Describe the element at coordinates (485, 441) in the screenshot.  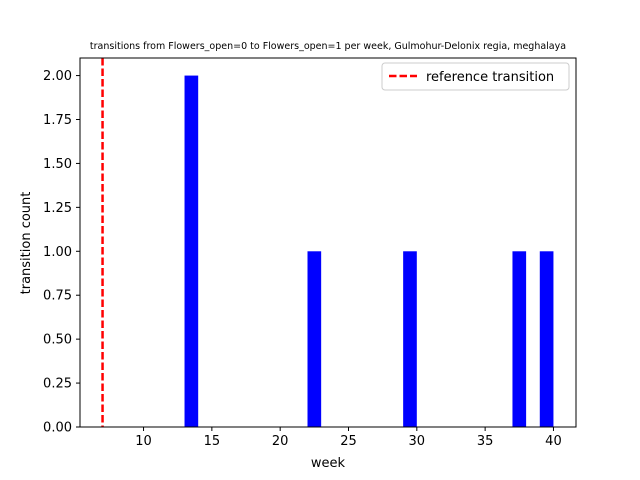
I see `x-tick-label: 35` at that location.